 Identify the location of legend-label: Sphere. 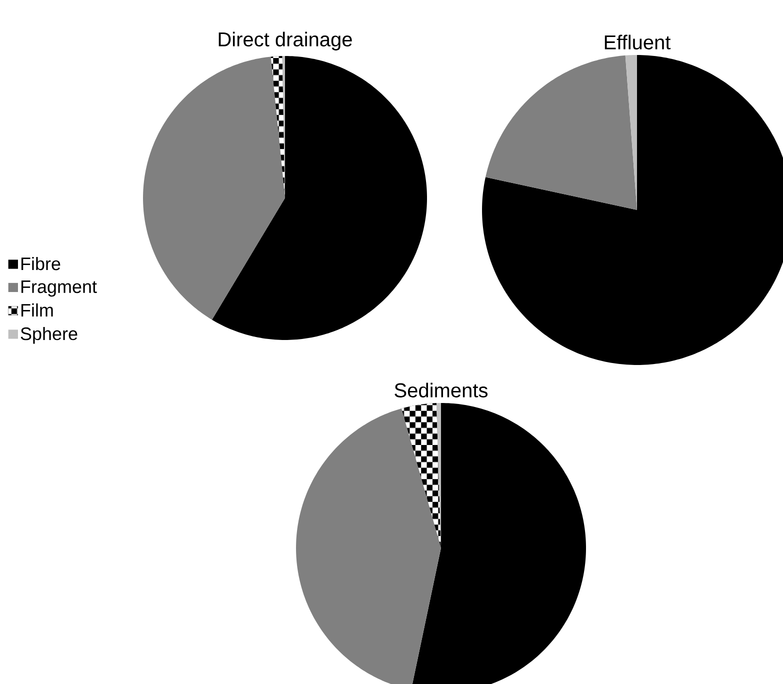
(49, 335).